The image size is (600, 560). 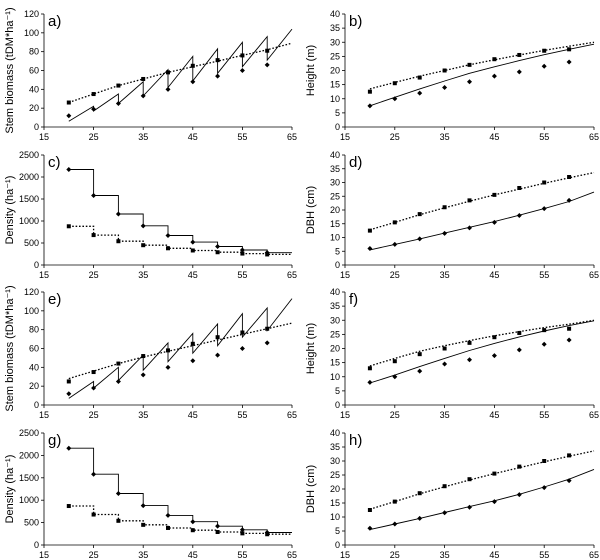 I want to click on dotted-model-line, so click(x=482, y=65).